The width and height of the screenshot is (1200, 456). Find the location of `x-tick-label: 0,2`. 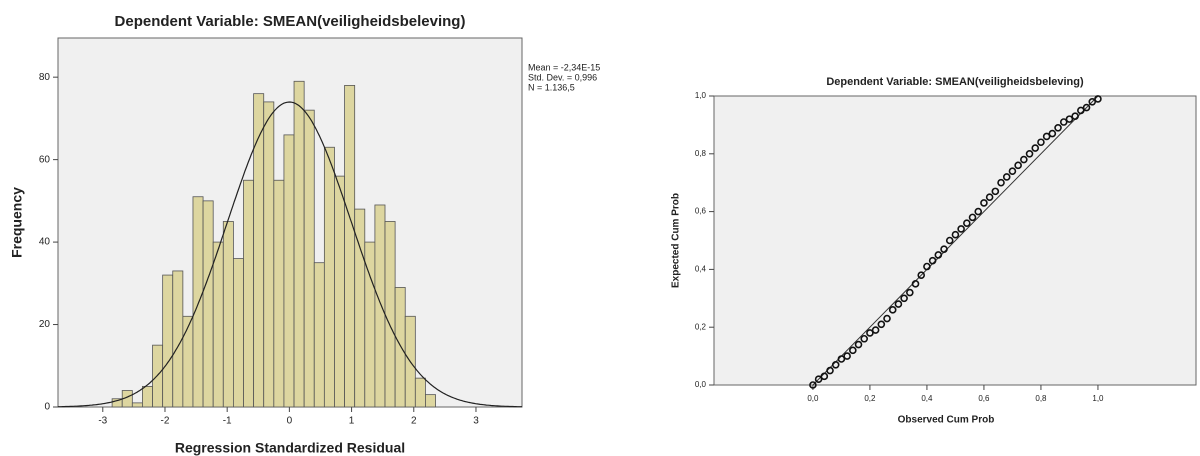

x-tick-label: 0,2 is located at coordinates (870, 398).